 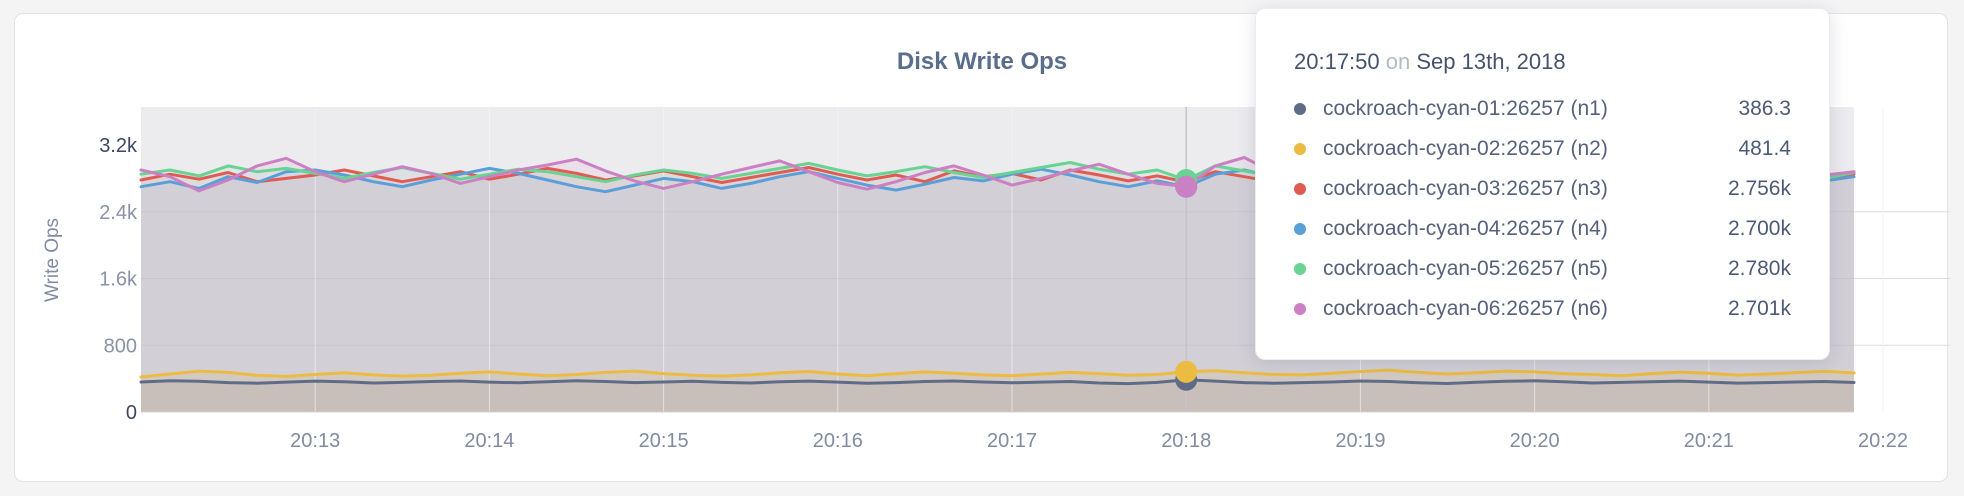 I want to click on tooltip-series-label: cockroach-cyan-06:26257 (n6), so click(x=1465, y=308).